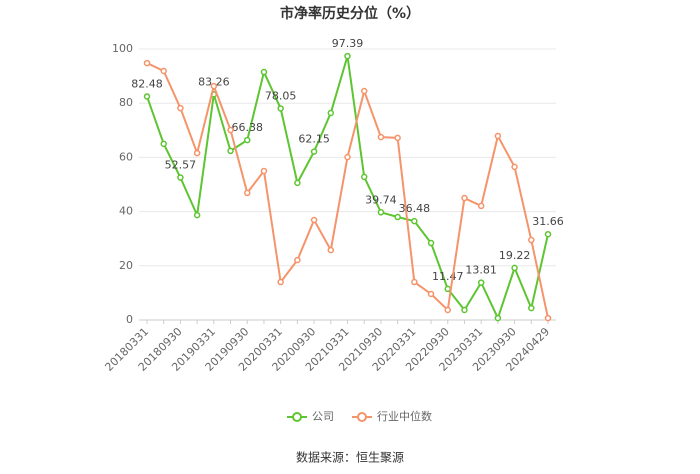 The width and height of the screenshot is (700, 474). What do you see at coordinates (248, 127) in the screenshot?
I see `data-label: 66.38` at bounding box center [248, 127].